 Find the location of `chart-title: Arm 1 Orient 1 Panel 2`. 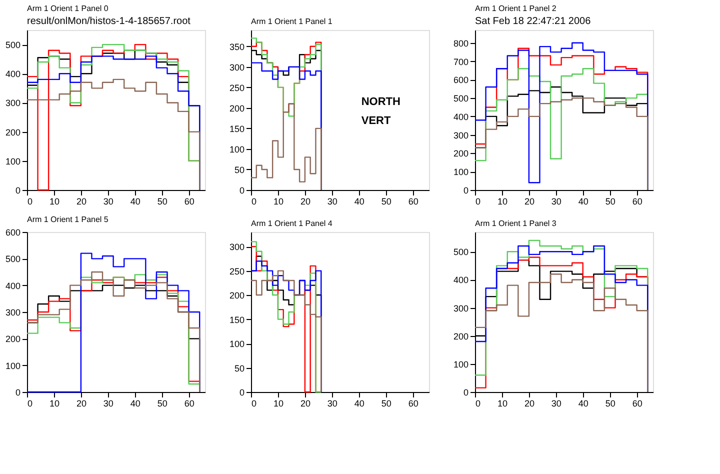

chart-title: Arm 1 Orient 1 Panel 2 is located at coordinates (516, 8).